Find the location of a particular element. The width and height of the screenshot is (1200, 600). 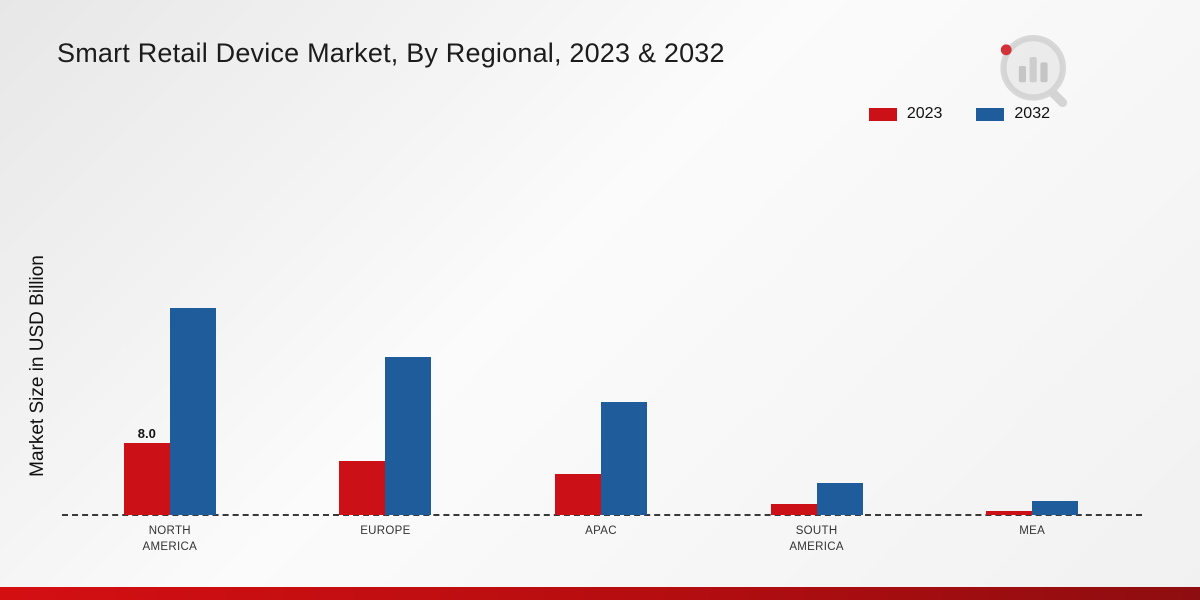

bar-2023-mea is located at coordinates (1009, 513).